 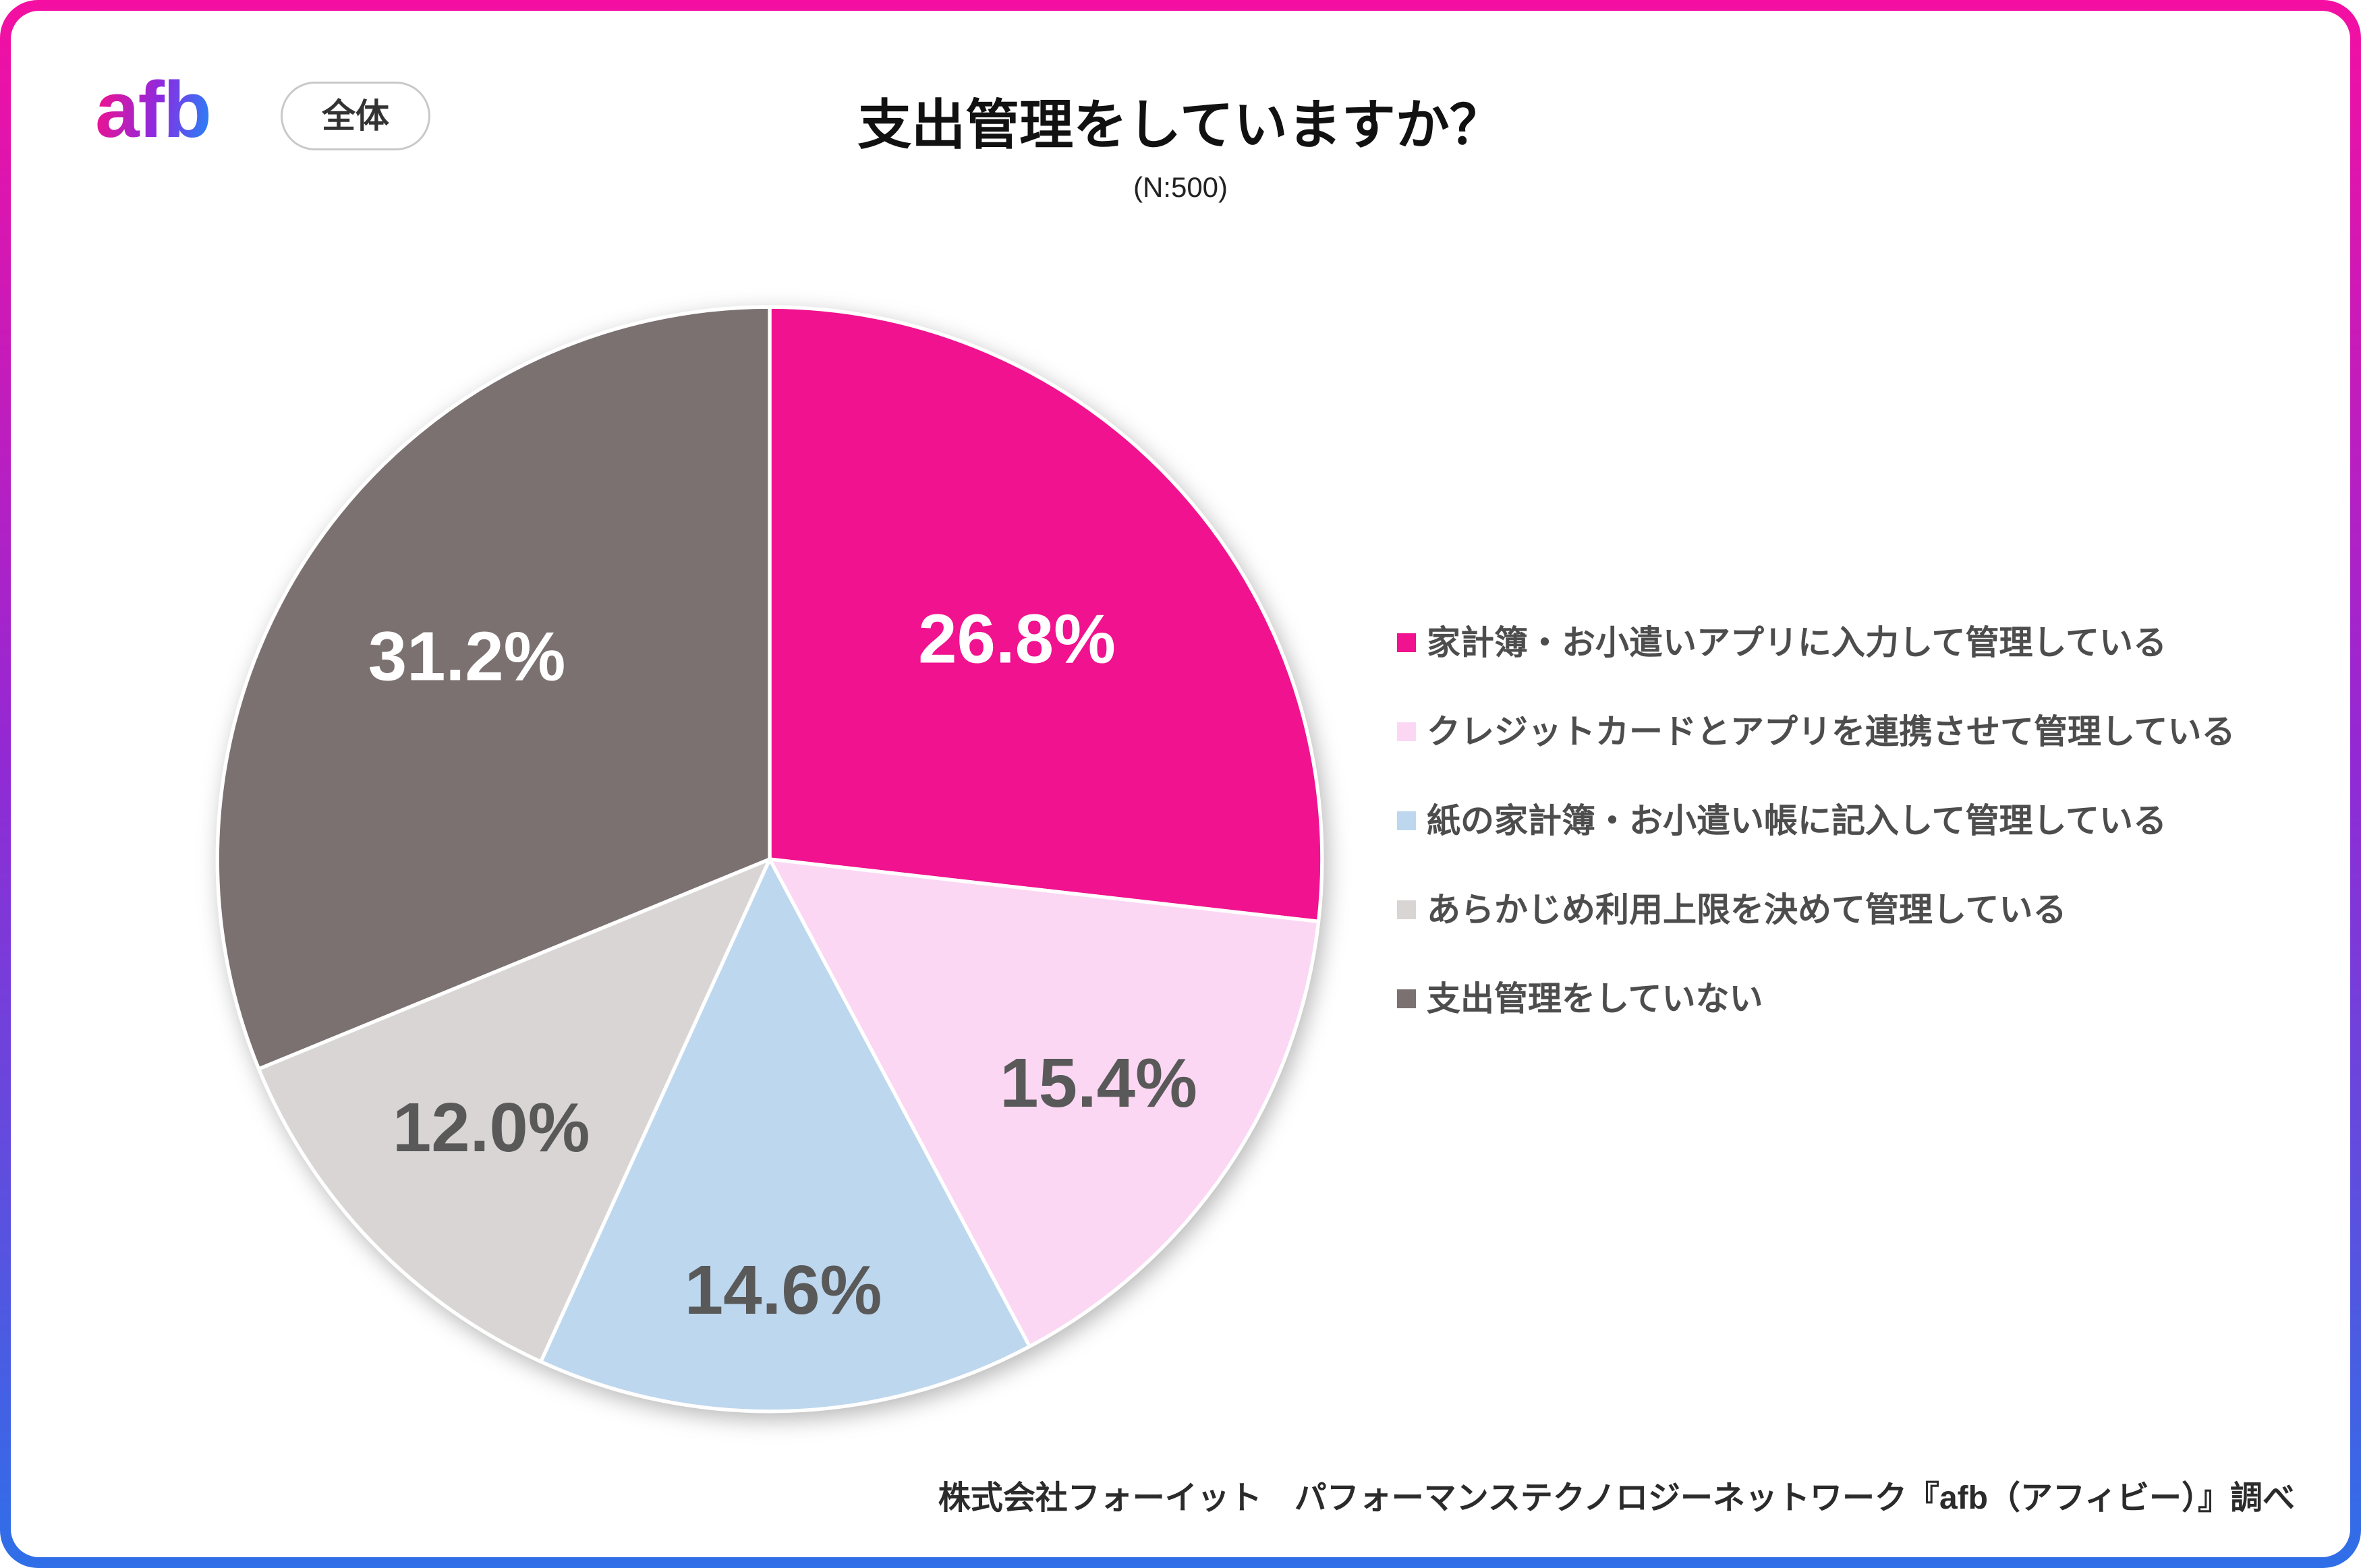 I want to click on page-title: 支出管理をしていますか？, so click(x=1180, y=125).